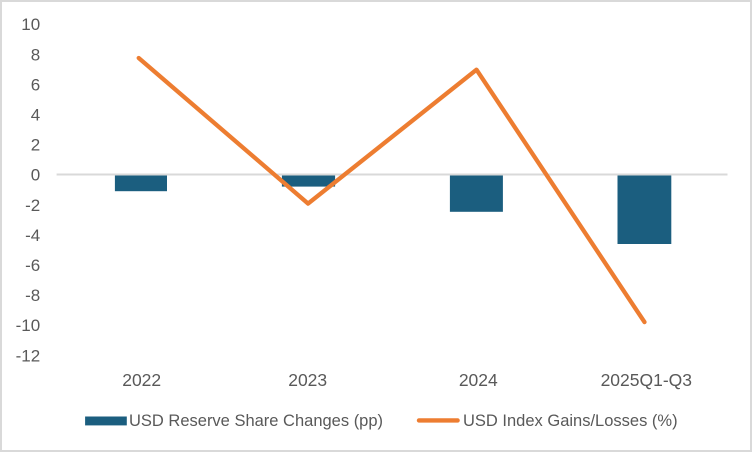 The height and width of the screenshot is (452, 752). What do you see at coordinates (478, 380) in the screenshot?
I see `svg-text: 2024` at bounding box center [478, 380].